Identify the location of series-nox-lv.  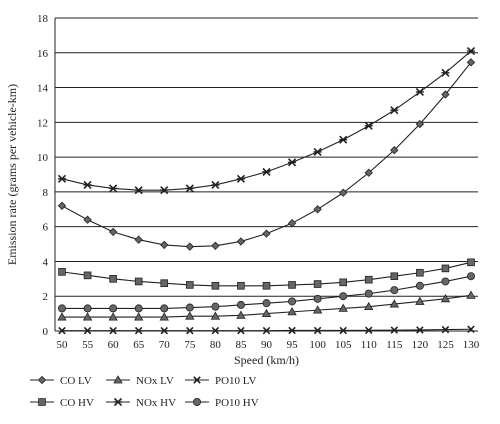
(266, 305).